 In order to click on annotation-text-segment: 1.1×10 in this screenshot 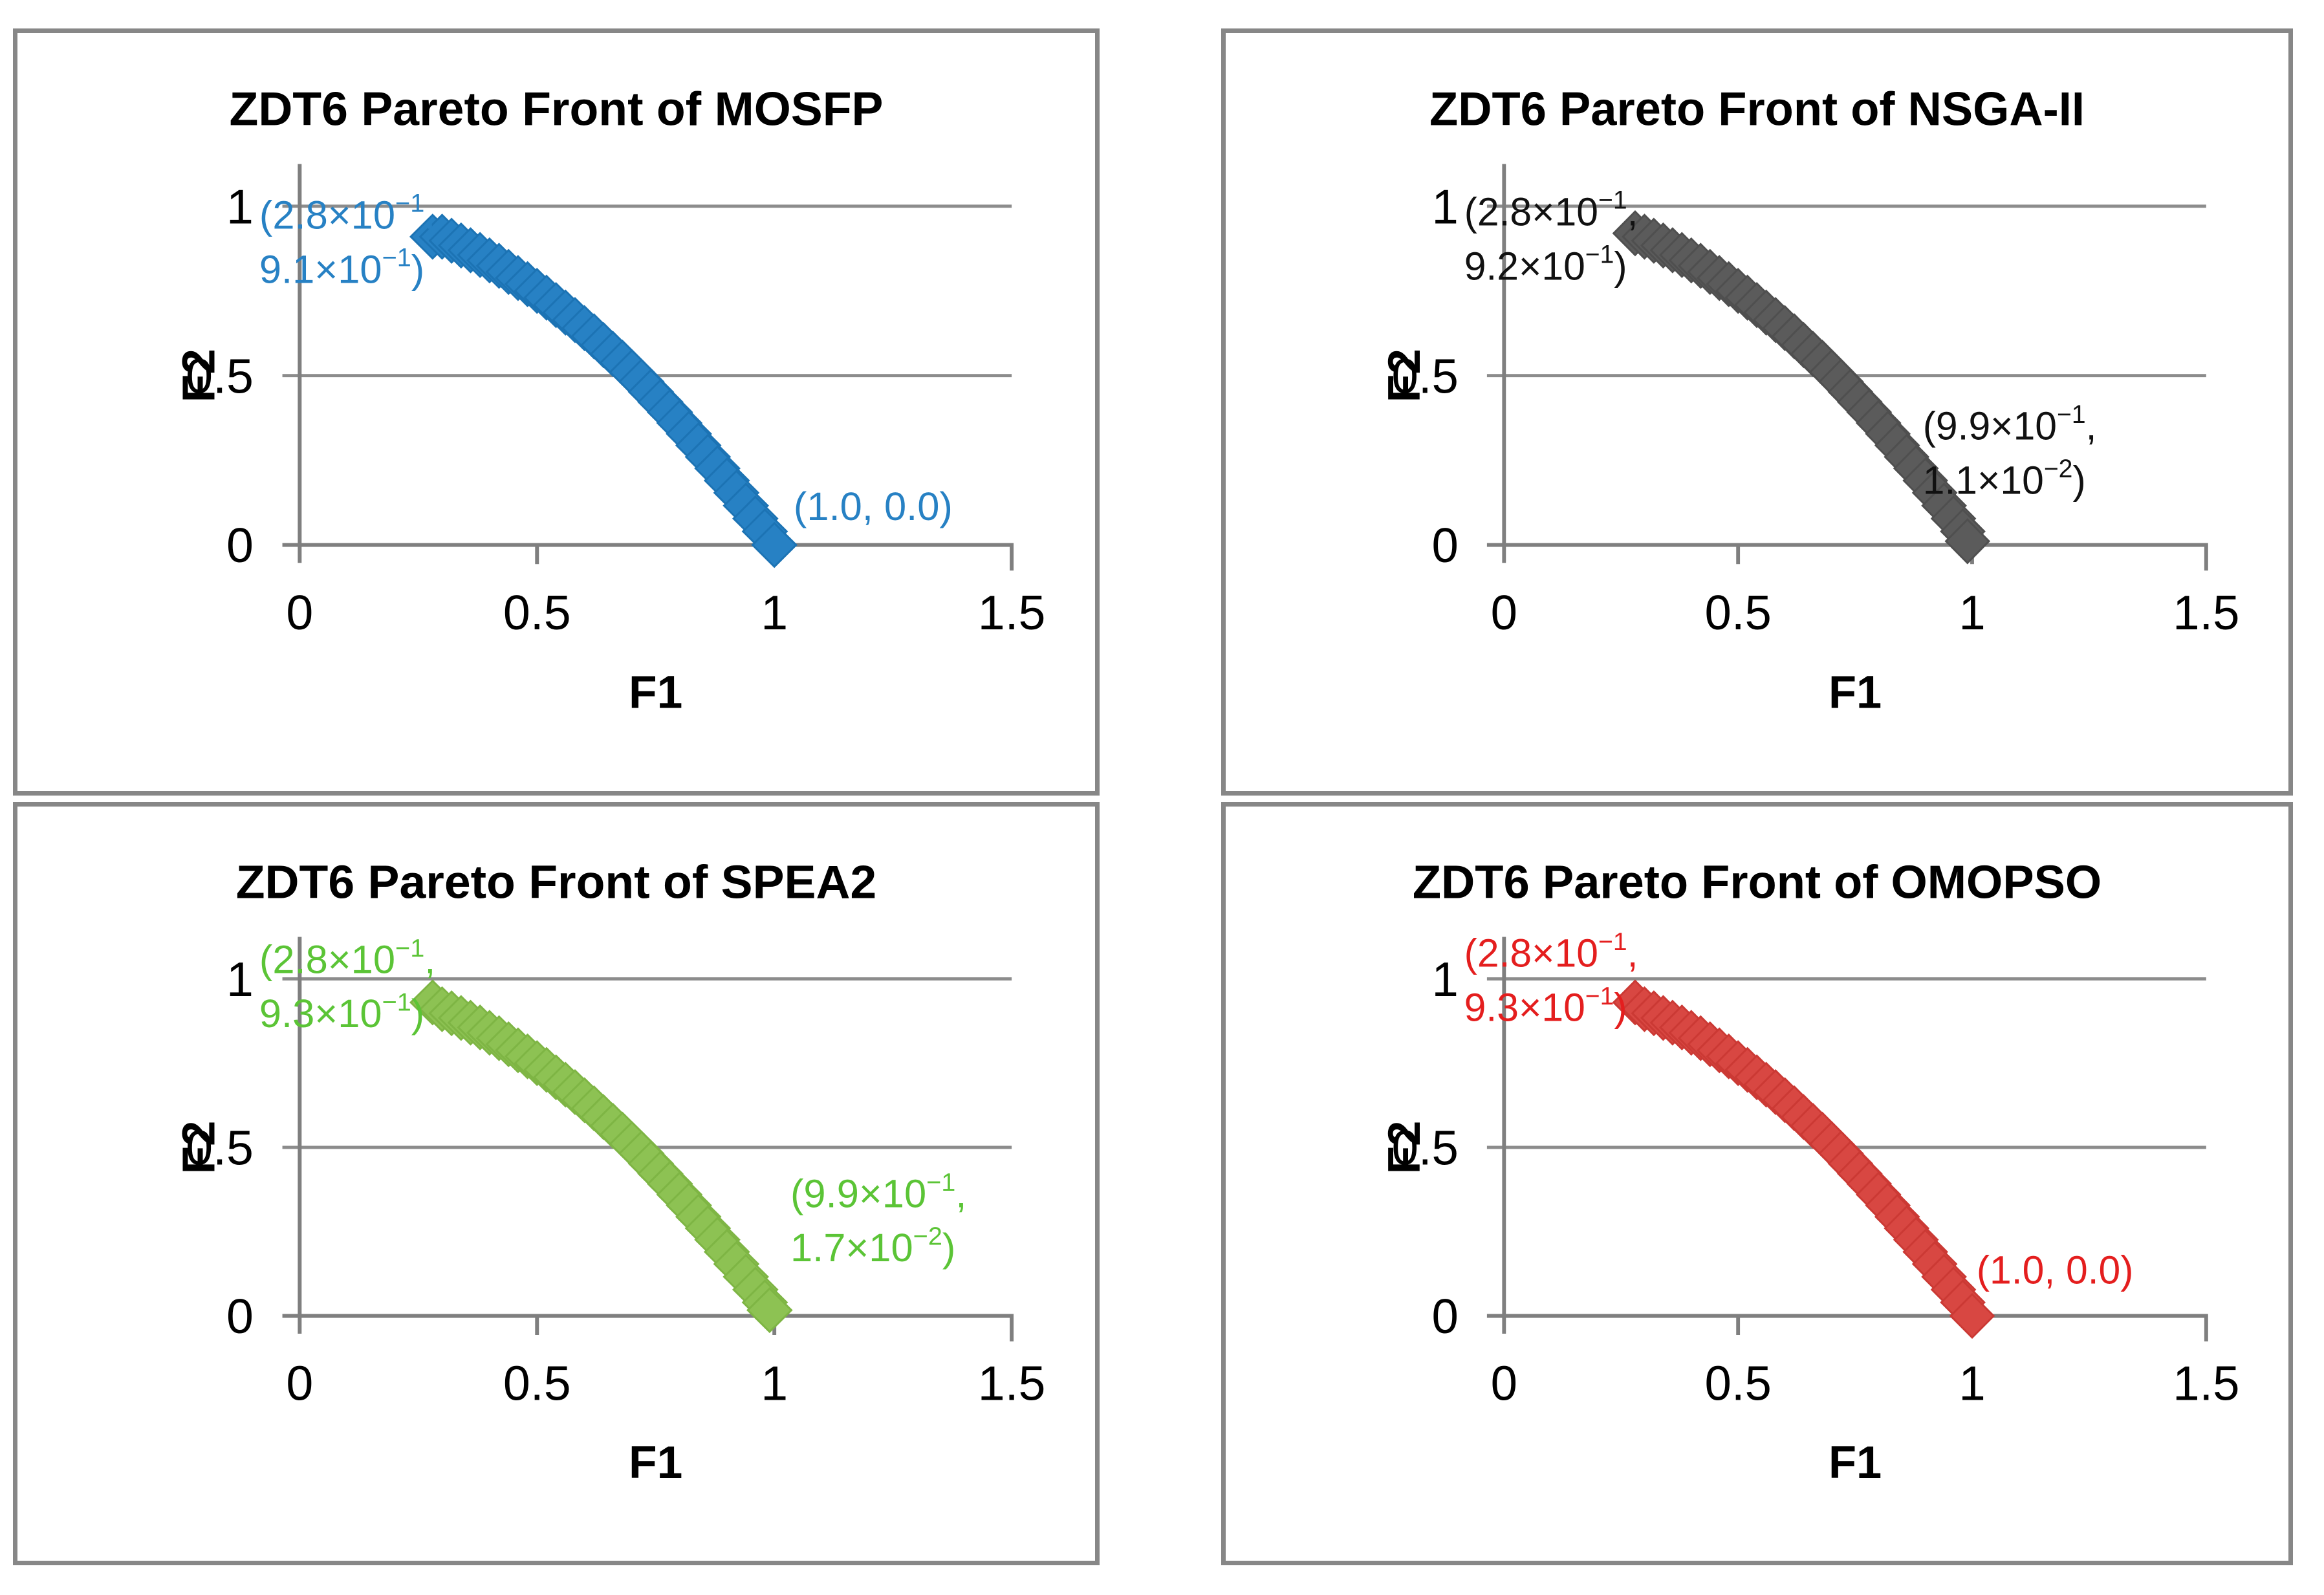, I will do `click(1983, 480)`.